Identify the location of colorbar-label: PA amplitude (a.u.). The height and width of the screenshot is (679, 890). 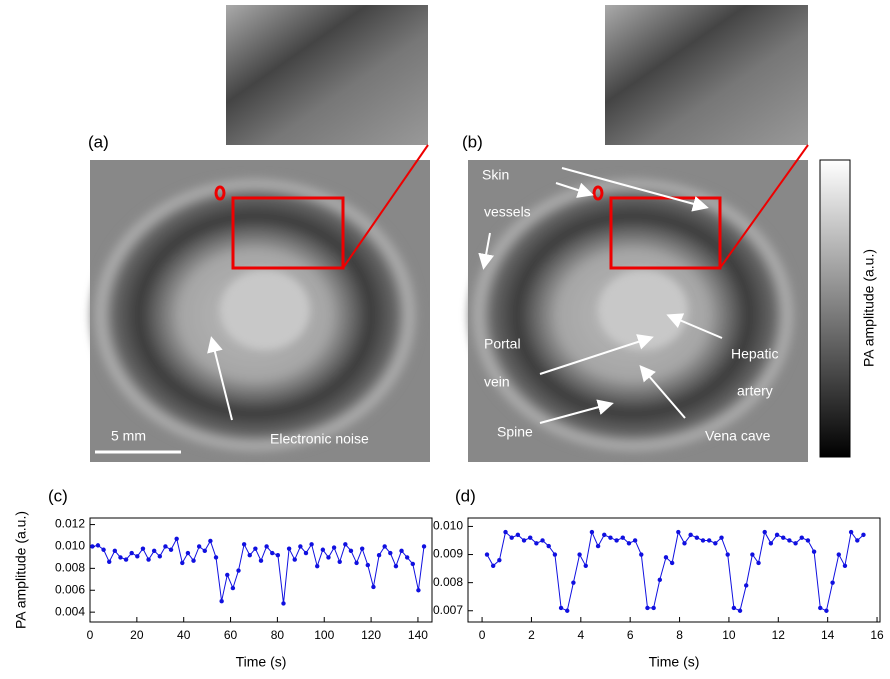
(869, 308).